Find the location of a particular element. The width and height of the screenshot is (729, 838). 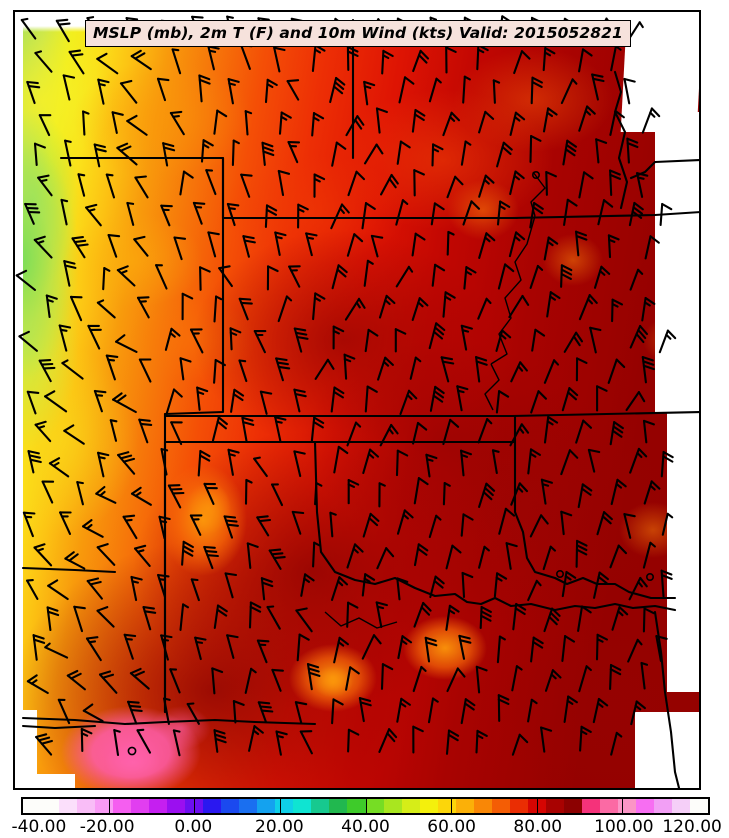

colorbar-gradient is located at coordinates (365, 806).